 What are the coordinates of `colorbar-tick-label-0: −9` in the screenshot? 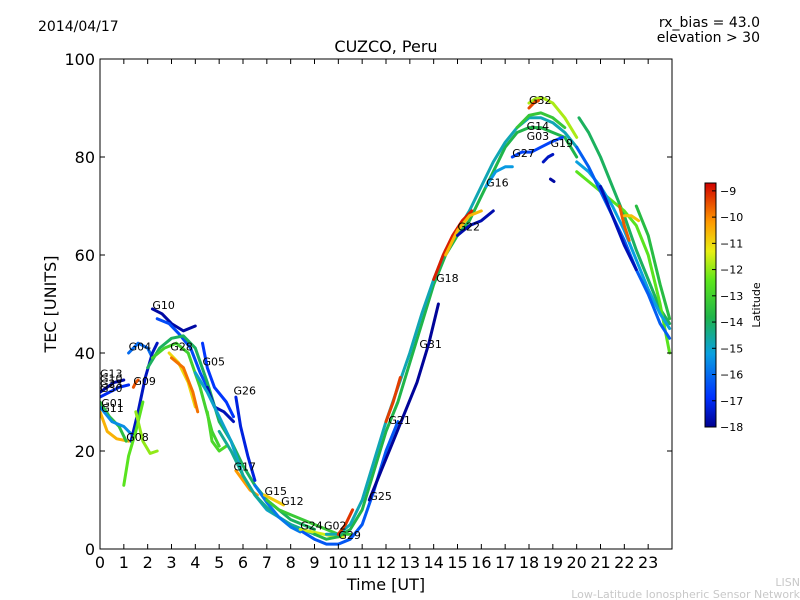 It's located at (728, 191).